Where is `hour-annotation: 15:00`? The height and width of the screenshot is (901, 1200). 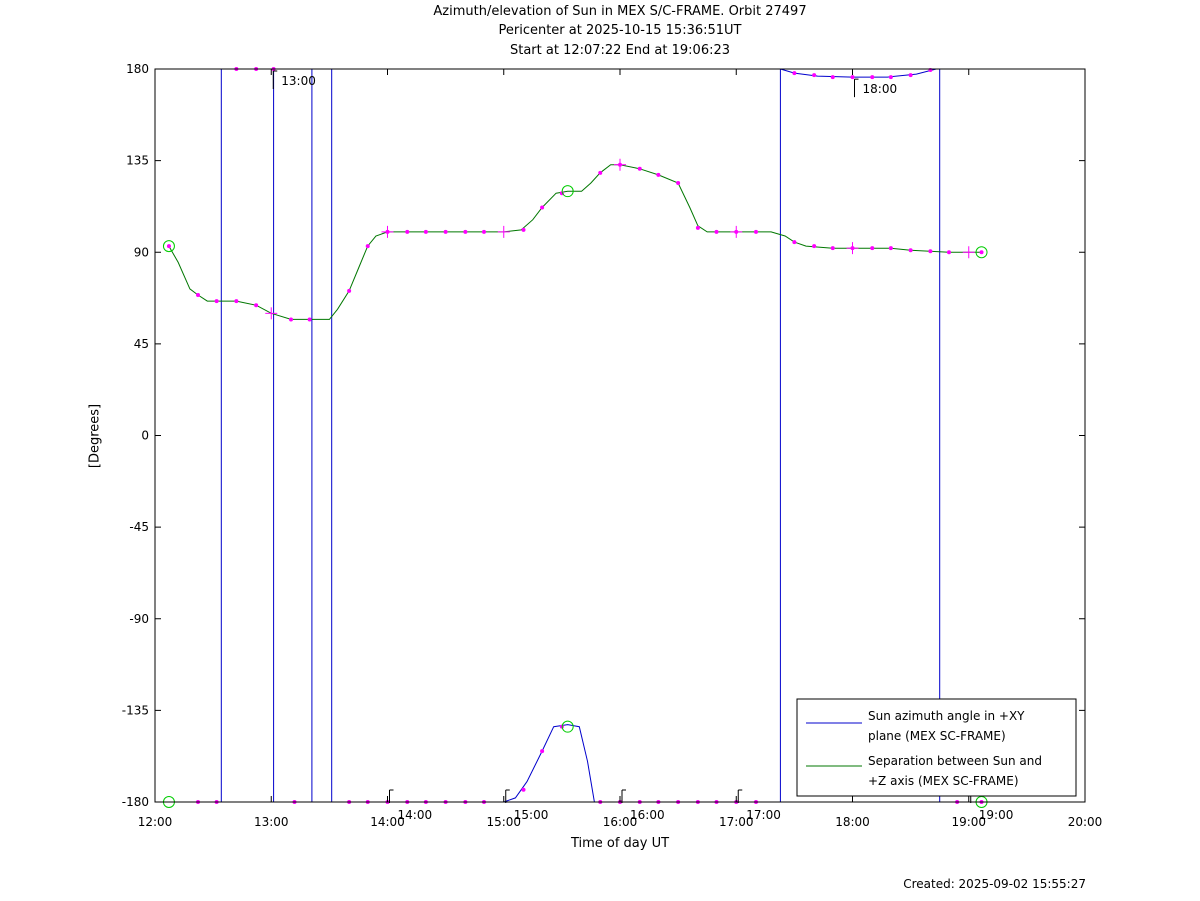 hour-annotation: 15:00 is located at coordinates (527, 805).